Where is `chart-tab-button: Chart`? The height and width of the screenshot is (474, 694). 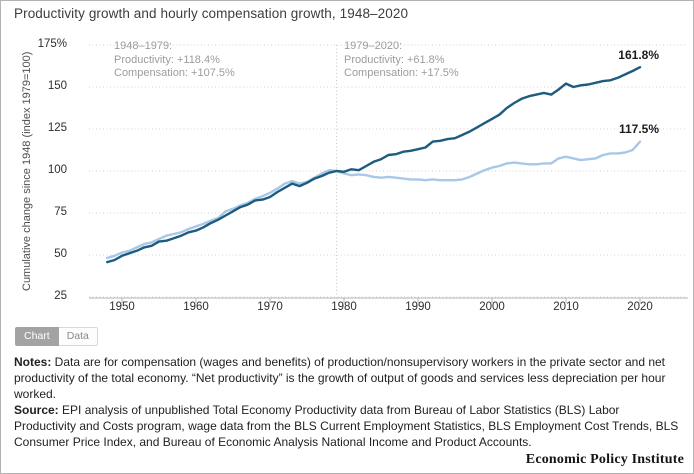 chart-tab-button: Chart is located at coordinates (37, 336).